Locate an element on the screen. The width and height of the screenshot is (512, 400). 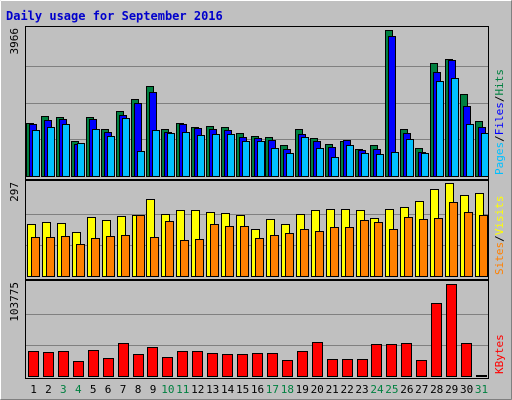
x-tick-label: 21 is located at coordinates (332, 389).